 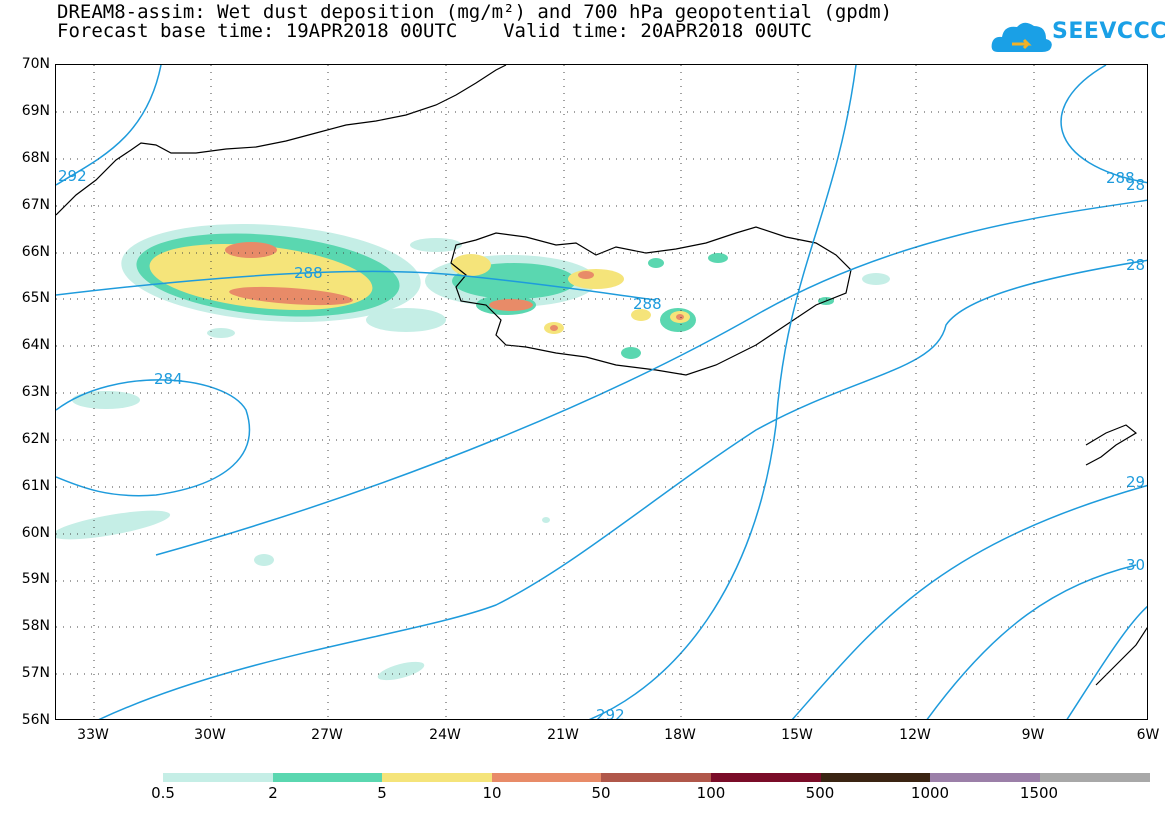 I want to click on lat-label: 59N, so click(x=35, y=579).